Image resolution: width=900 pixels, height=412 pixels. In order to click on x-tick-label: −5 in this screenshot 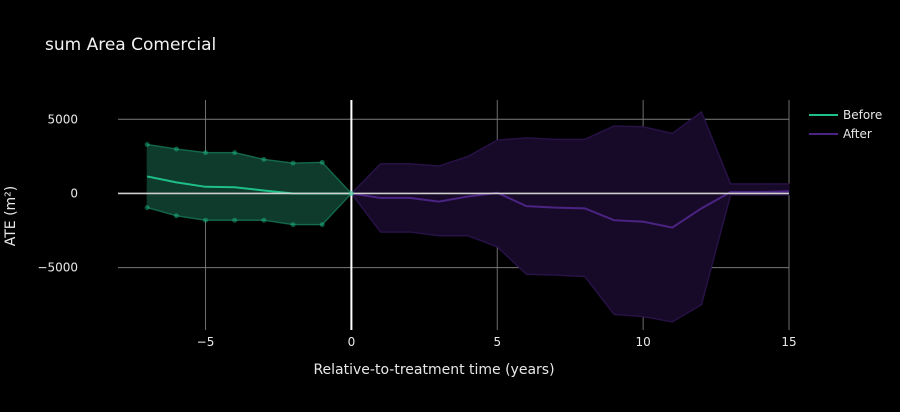, I will do `click(206, 342)`.